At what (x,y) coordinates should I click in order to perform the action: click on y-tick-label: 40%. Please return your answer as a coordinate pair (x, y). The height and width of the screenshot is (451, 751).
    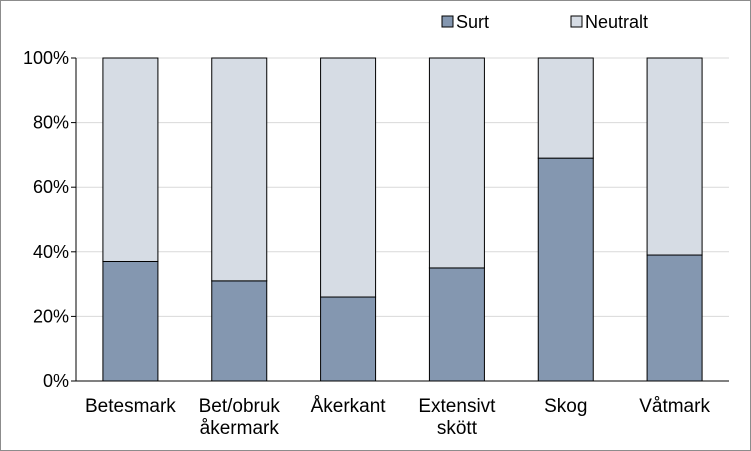
    Looking at the image, I should click on (51, 252).